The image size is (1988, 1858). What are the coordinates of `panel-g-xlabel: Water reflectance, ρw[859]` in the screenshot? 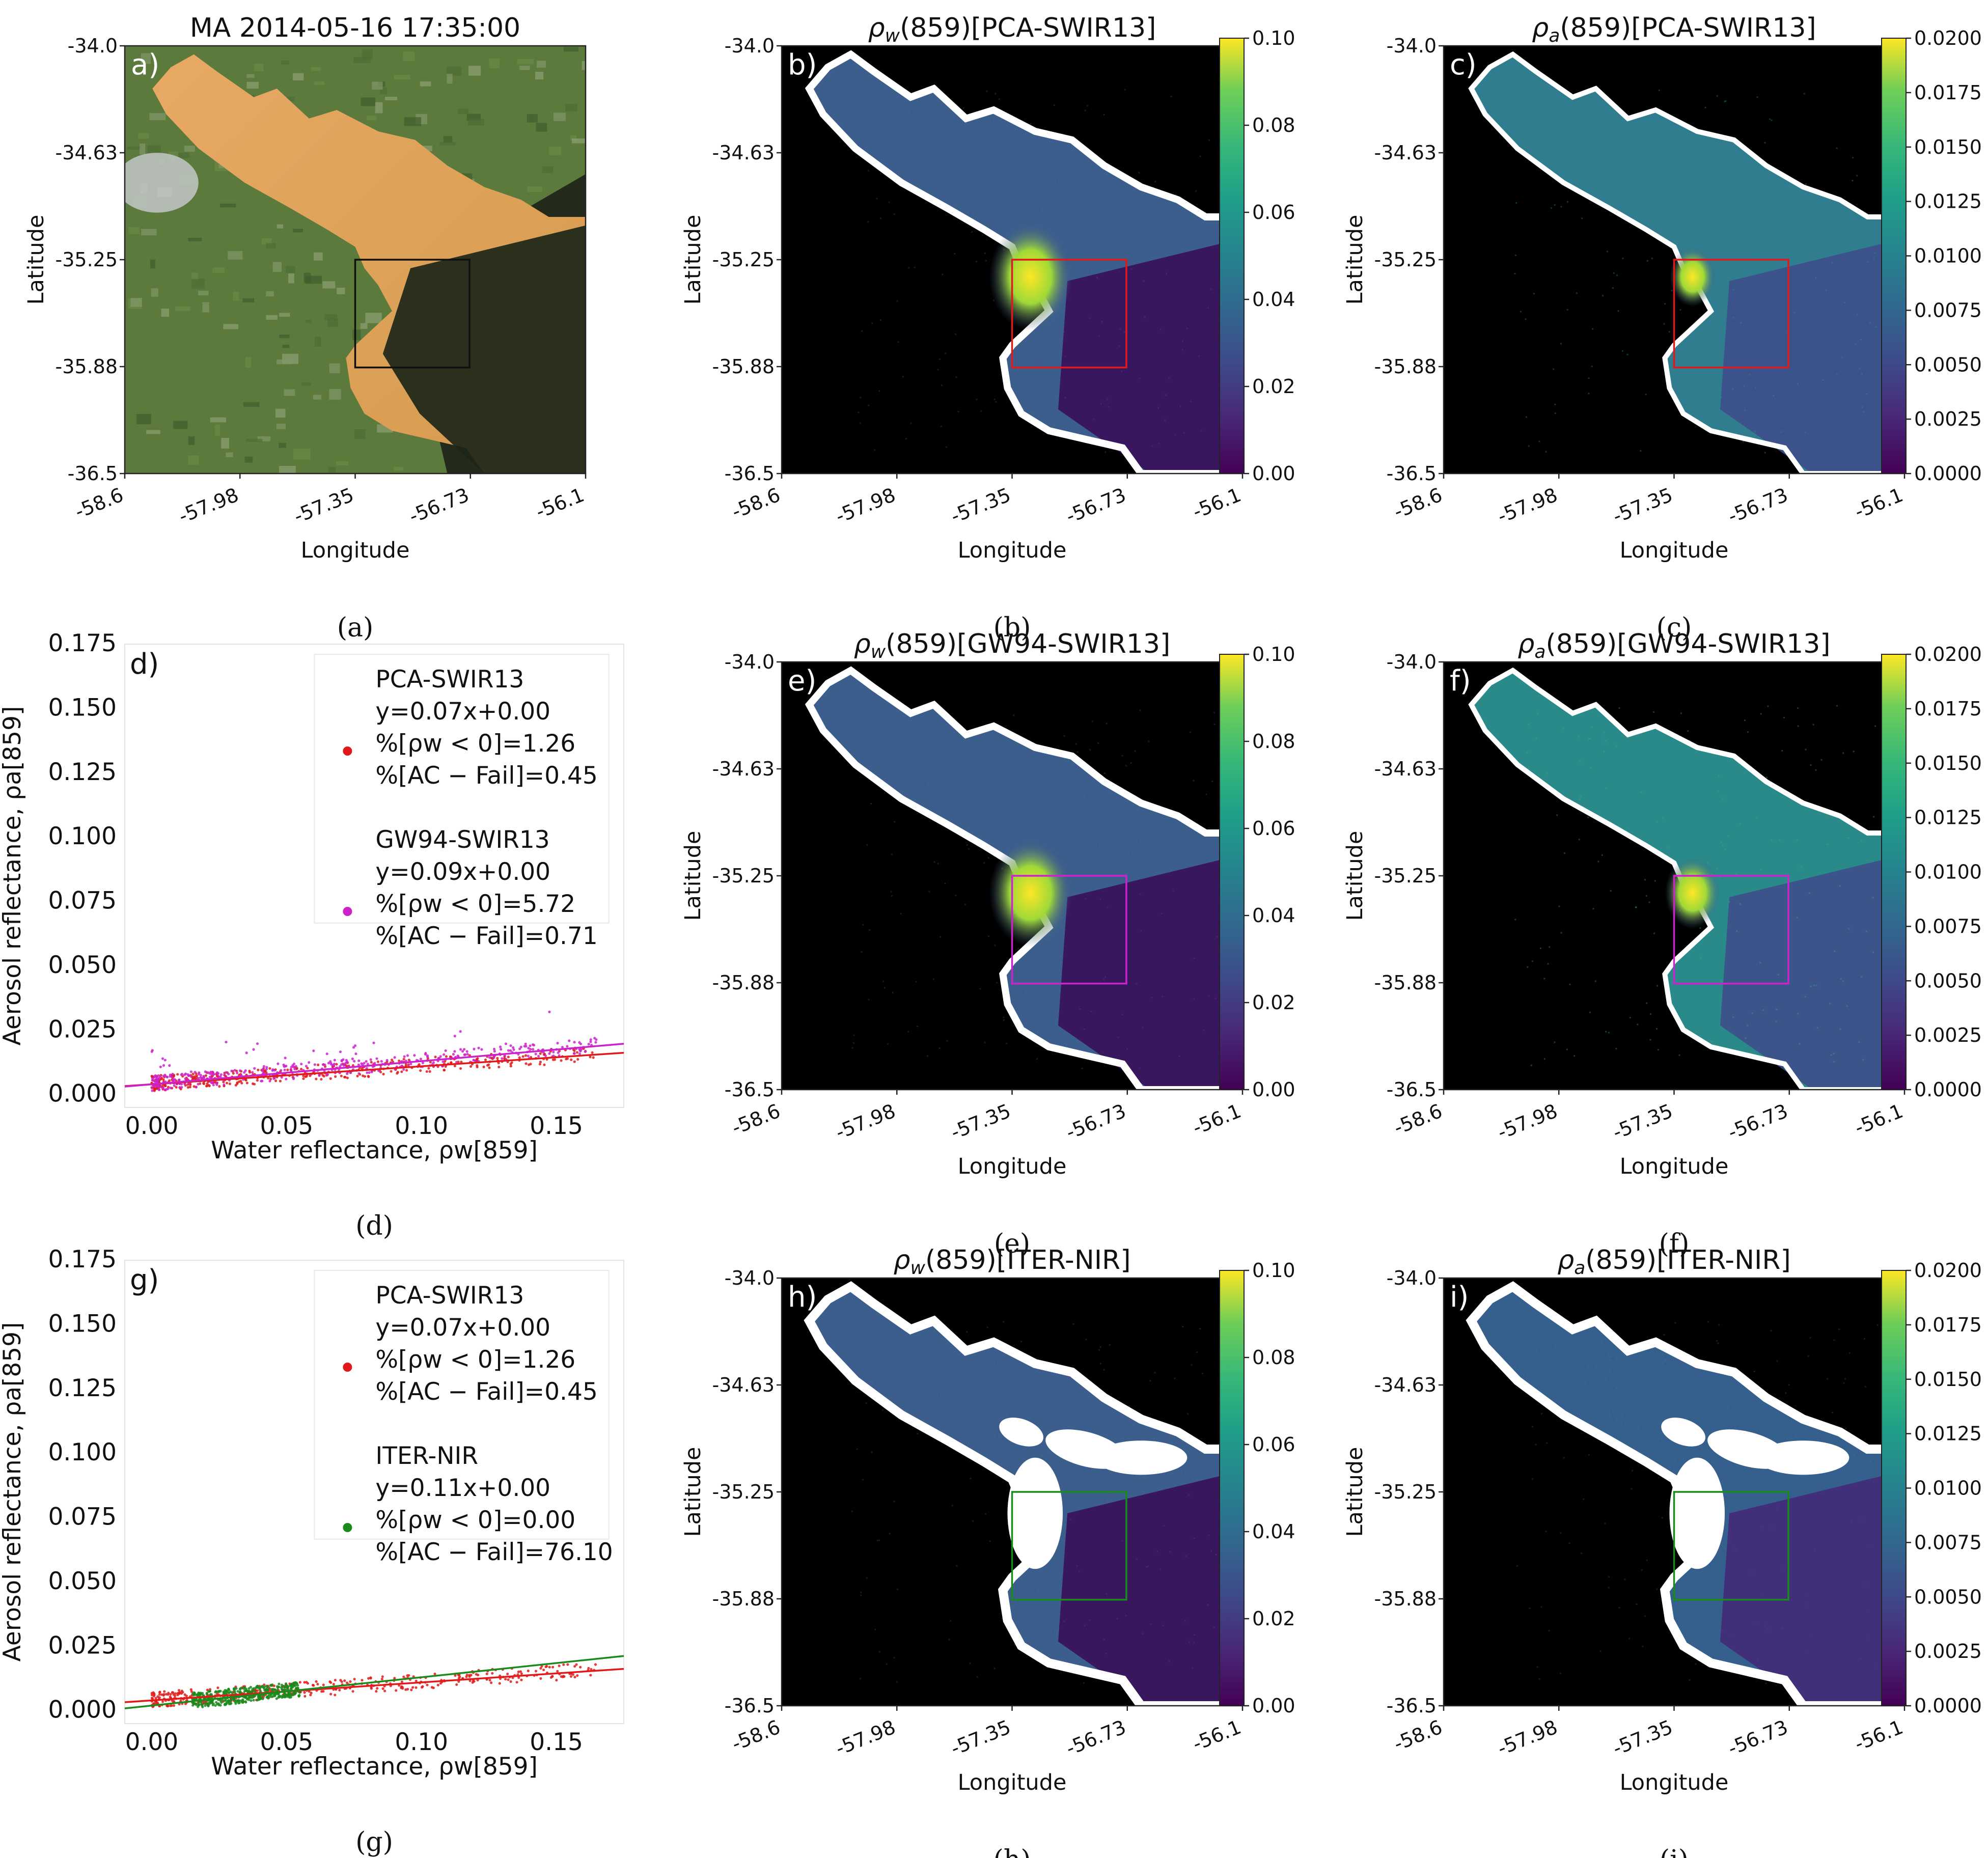 It's located at (374, 1767).